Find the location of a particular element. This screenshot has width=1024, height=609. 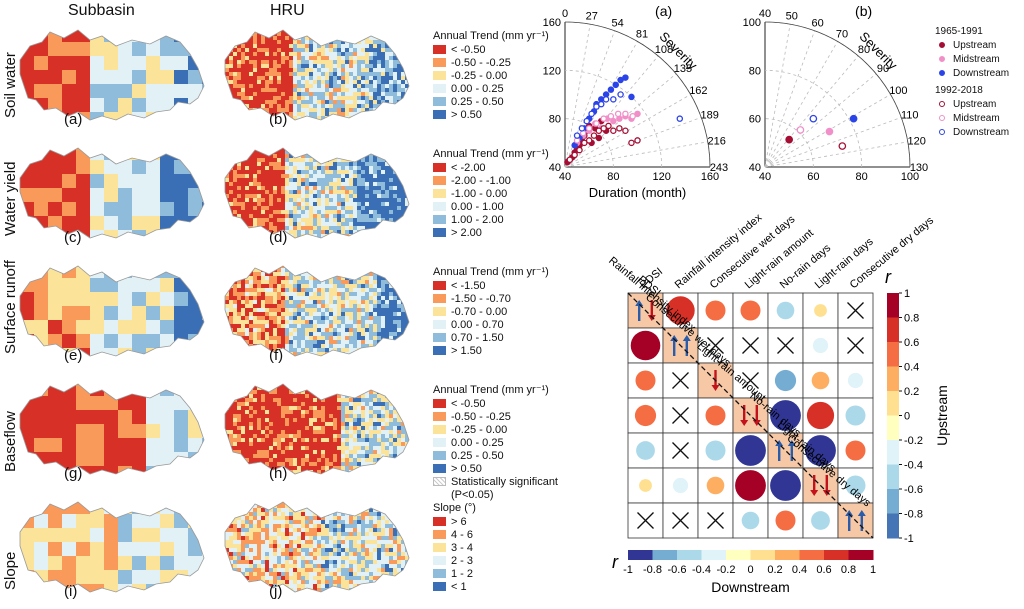

angular-tick: 70 is located at coordinates (842, 35).